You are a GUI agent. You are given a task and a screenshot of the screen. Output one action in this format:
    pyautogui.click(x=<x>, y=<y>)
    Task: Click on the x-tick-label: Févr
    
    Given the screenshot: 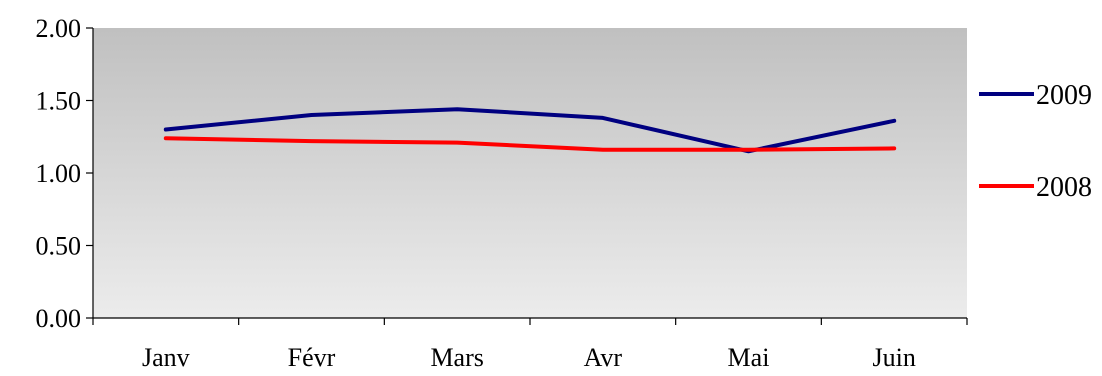 What is the action you would take?
    pyautogui.click(x=312, y=357)
    